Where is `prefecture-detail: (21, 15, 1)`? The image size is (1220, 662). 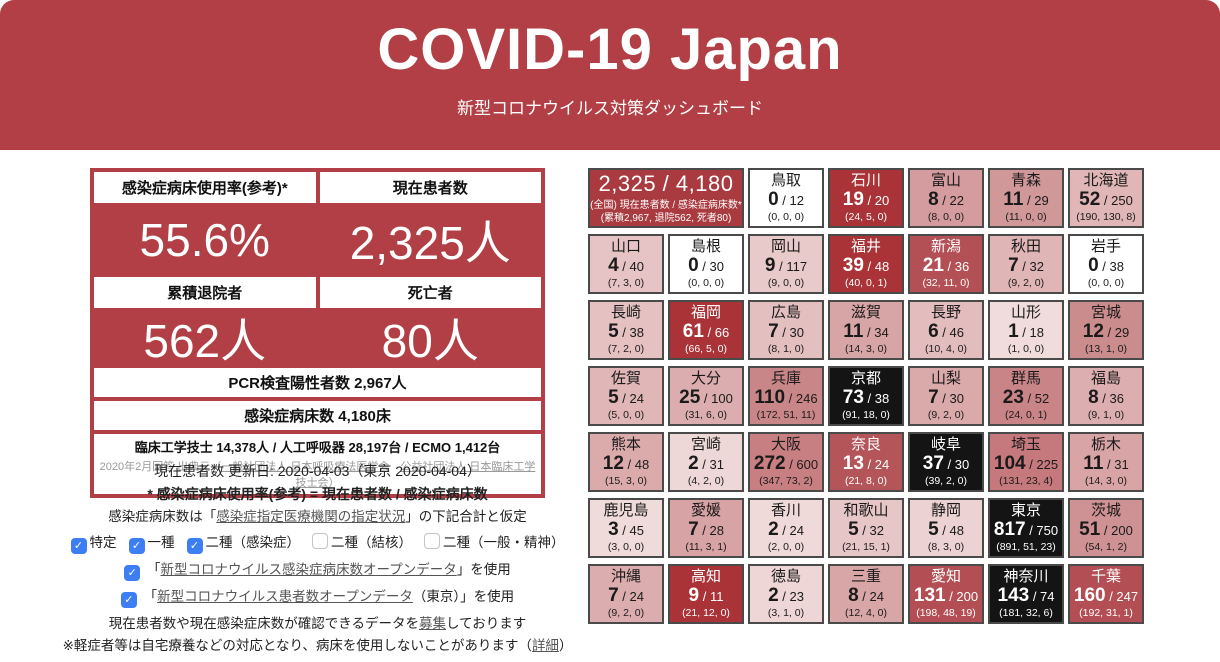 prefecture-detail: (21, 15, 1) is located at coordinates (866, 546).